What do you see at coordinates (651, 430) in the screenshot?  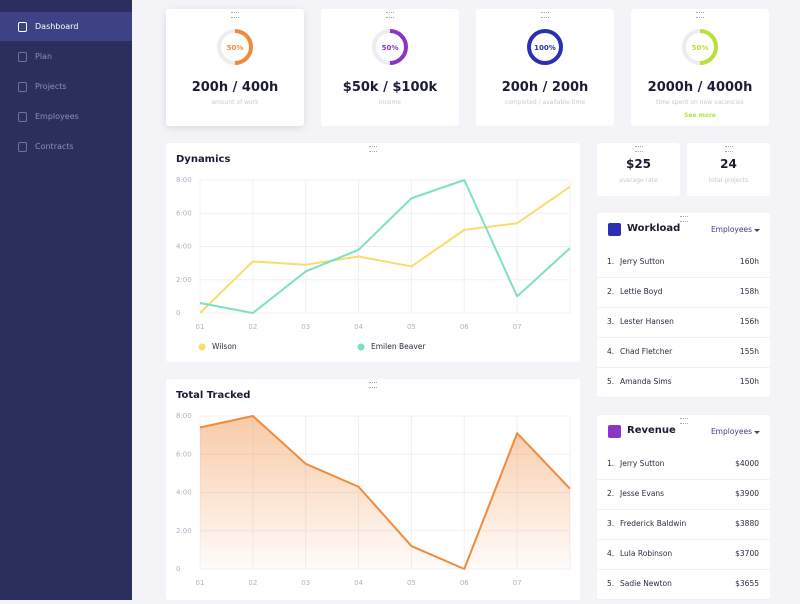 I see `panel-title: Revenue` at bounding box center [651, 430].